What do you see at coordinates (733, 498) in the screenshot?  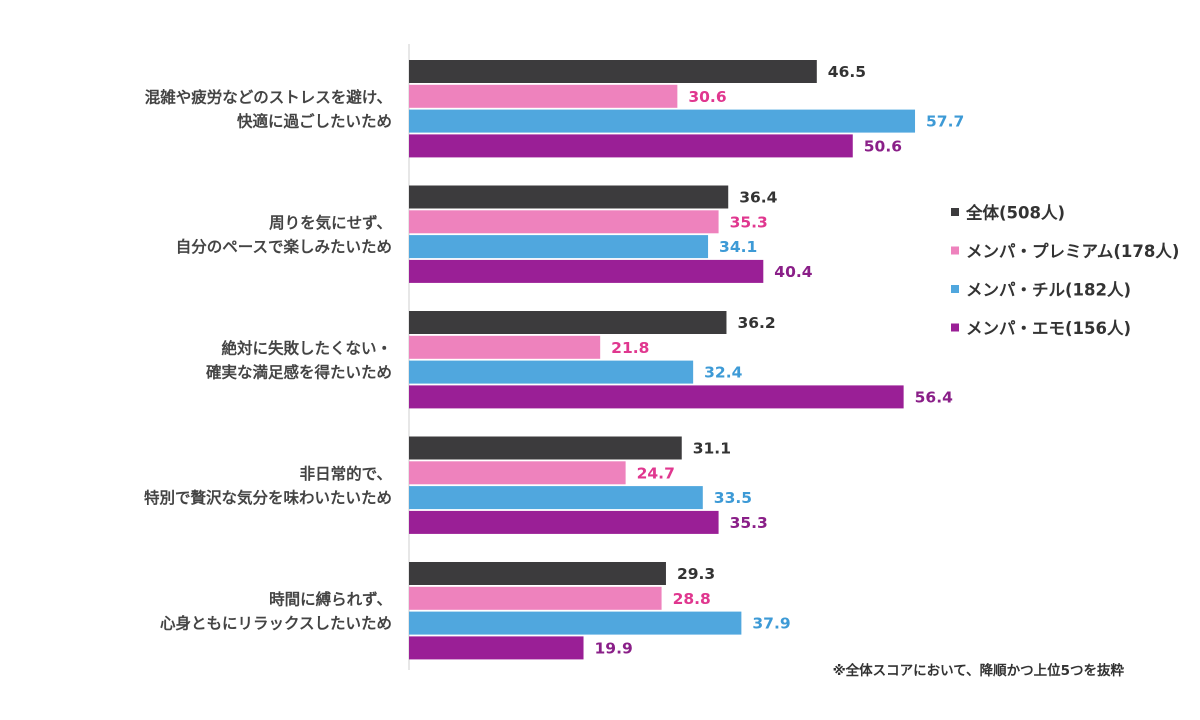 I see `data-label-3-2: 33.5` at bounding box center [733, 498].